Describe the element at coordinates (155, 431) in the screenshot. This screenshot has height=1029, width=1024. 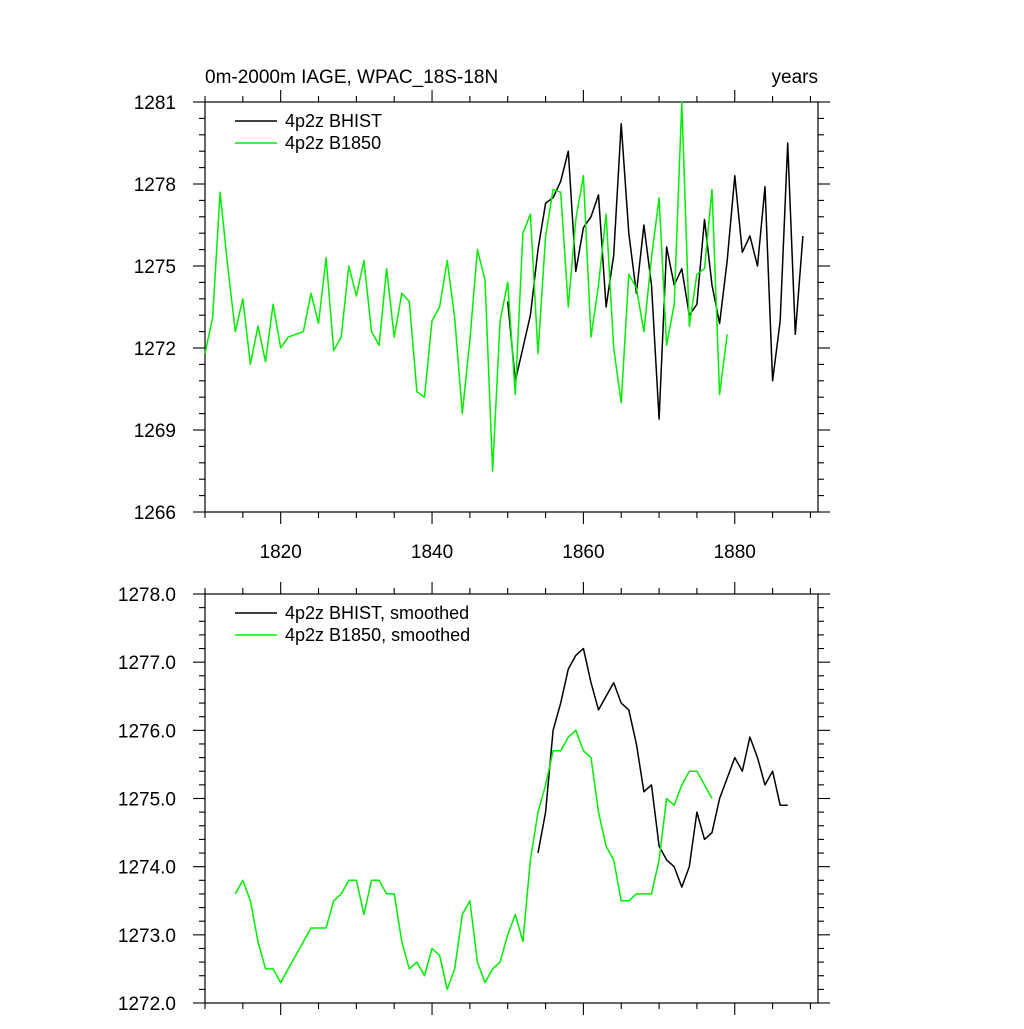
I see `y-tick-label: 1269` at that location.